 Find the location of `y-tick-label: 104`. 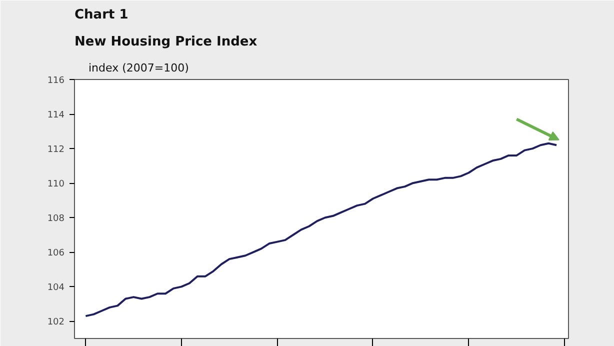

y-tick-label: 104 is located at coordinates (56, 288).